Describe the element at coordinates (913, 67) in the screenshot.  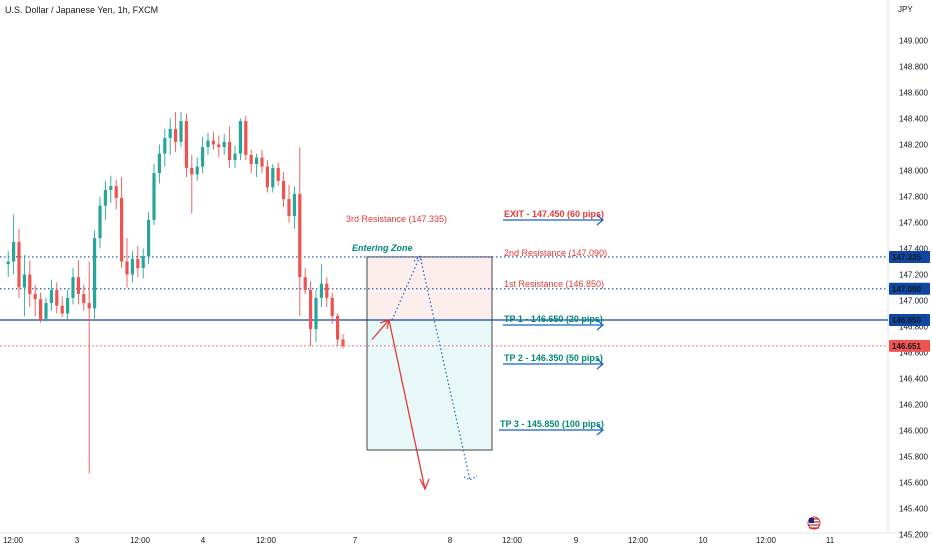
I see `y-tick-label: 148.800` at that location.